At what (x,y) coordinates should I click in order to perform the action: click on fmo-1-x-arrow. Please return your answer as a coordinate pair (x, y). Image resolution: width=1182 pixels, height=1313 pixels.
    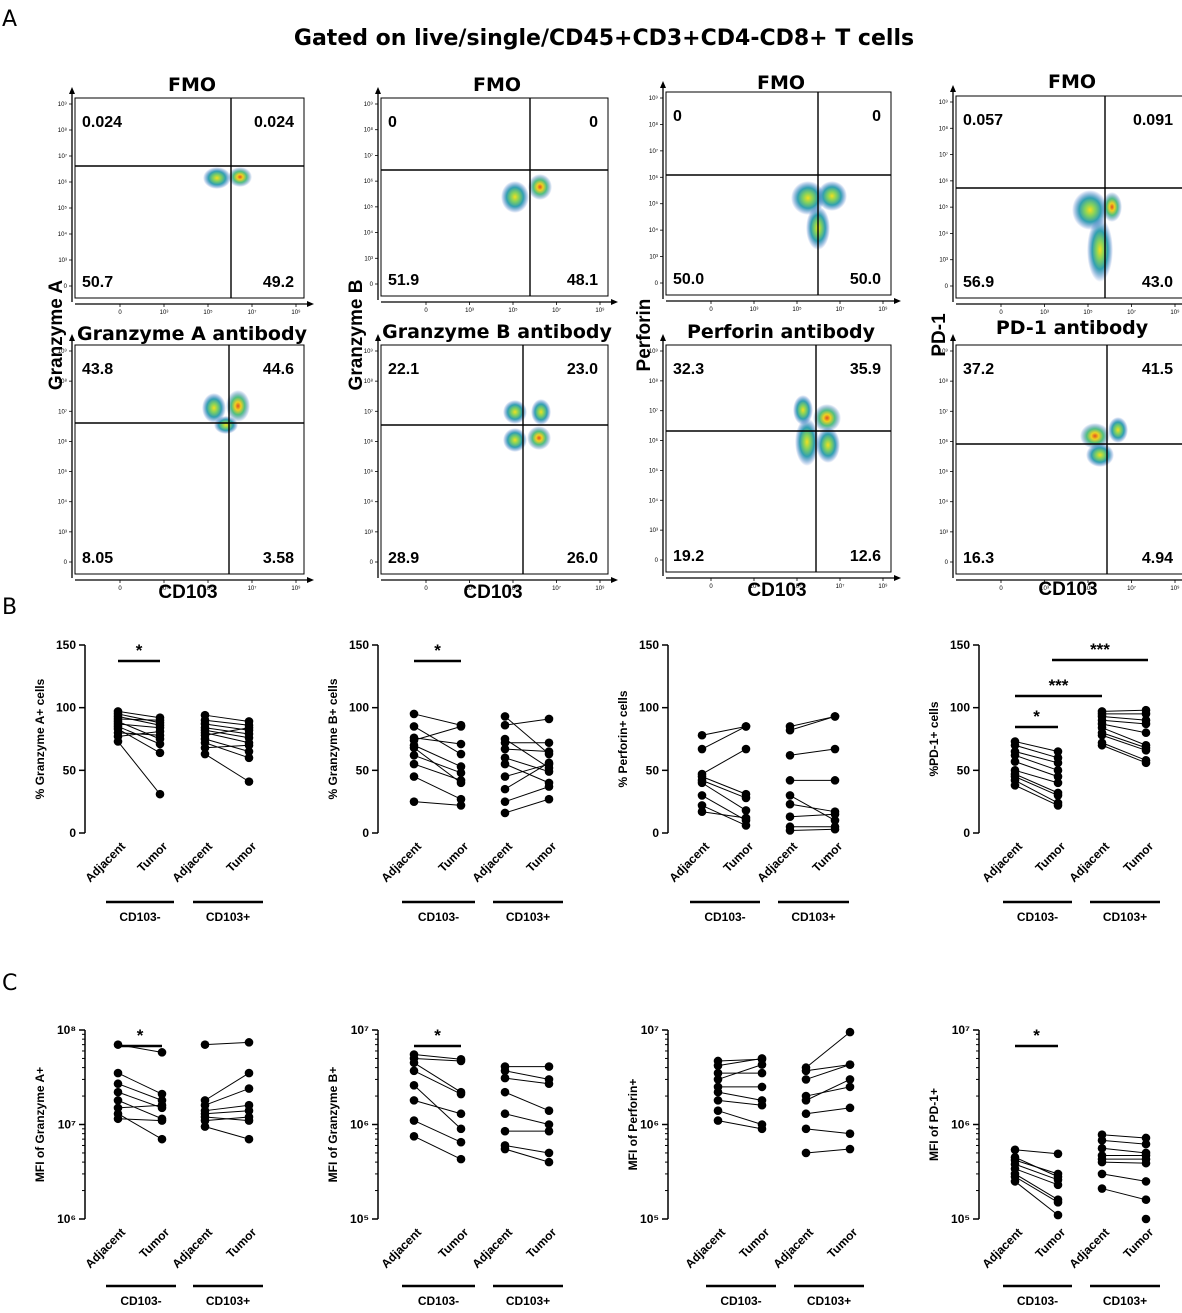
    Looking at the image, I should click on (614, 302).